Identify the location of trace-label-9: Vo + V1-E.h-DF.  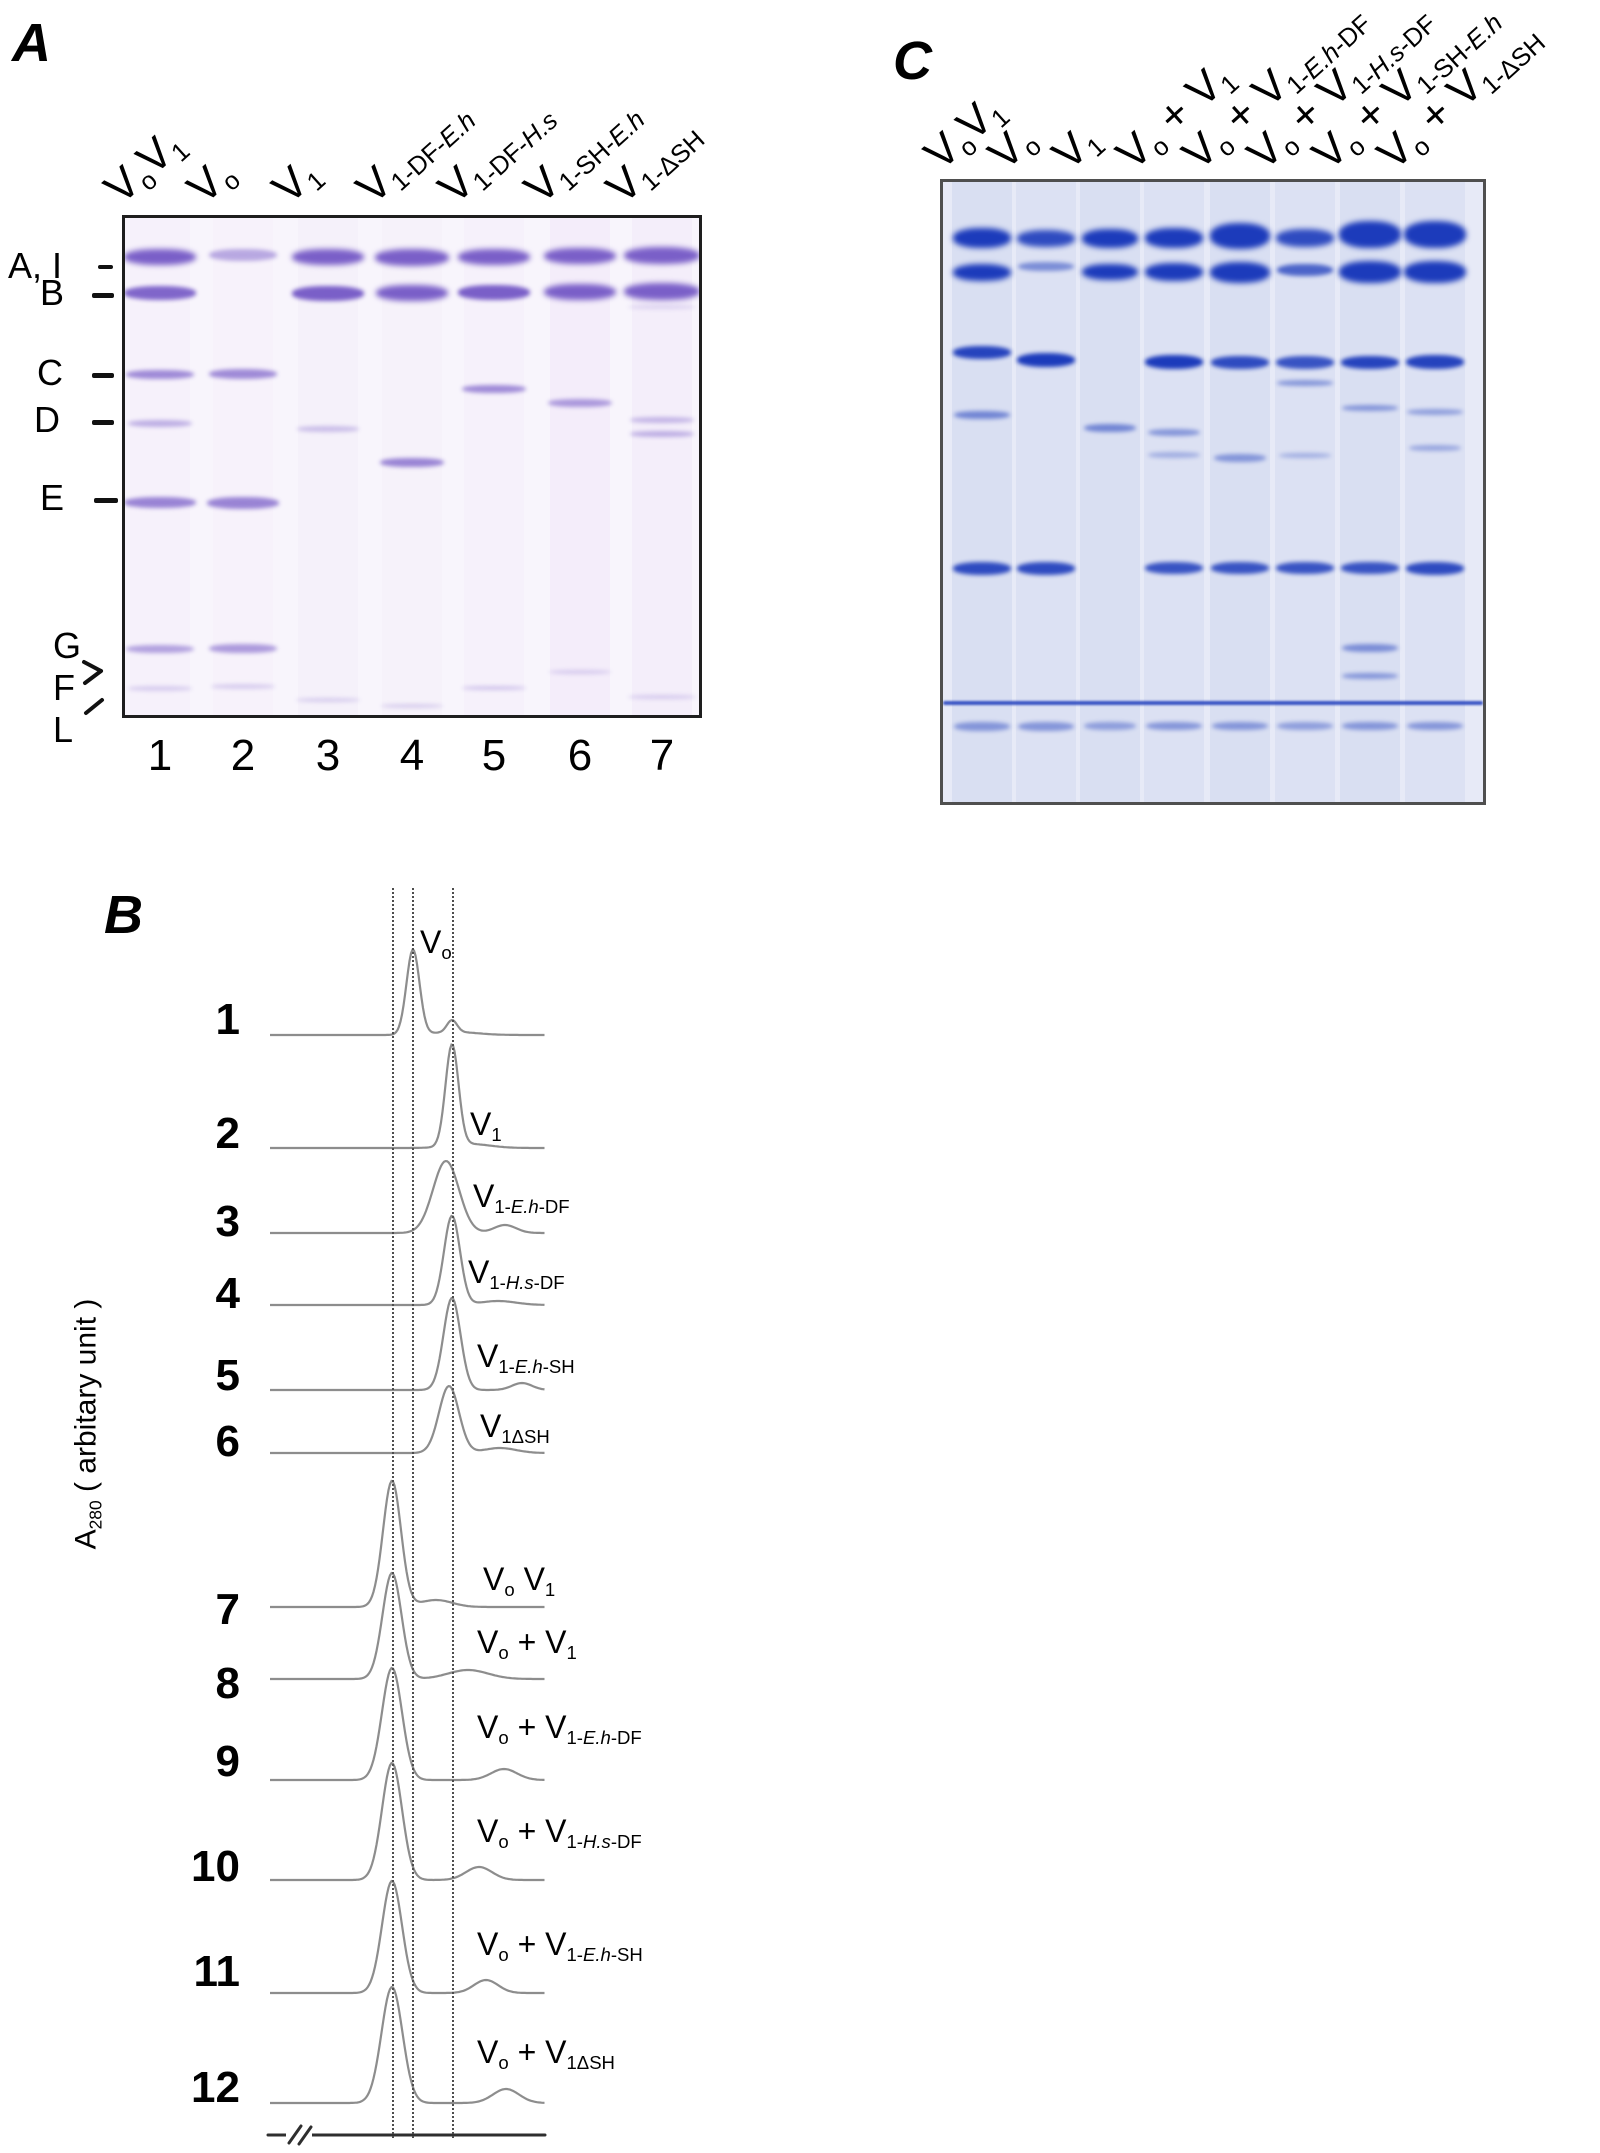
(559, 1729).